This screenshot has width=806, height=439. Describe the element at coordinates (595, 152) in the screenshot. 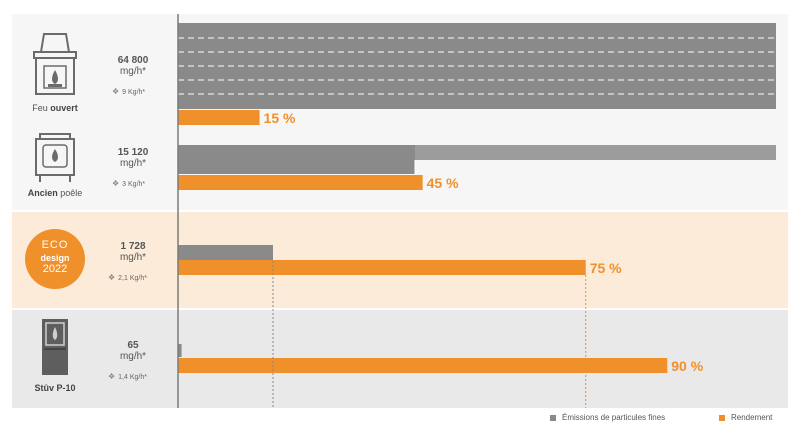

I see `emission-bar-1-break-segment` at that location.